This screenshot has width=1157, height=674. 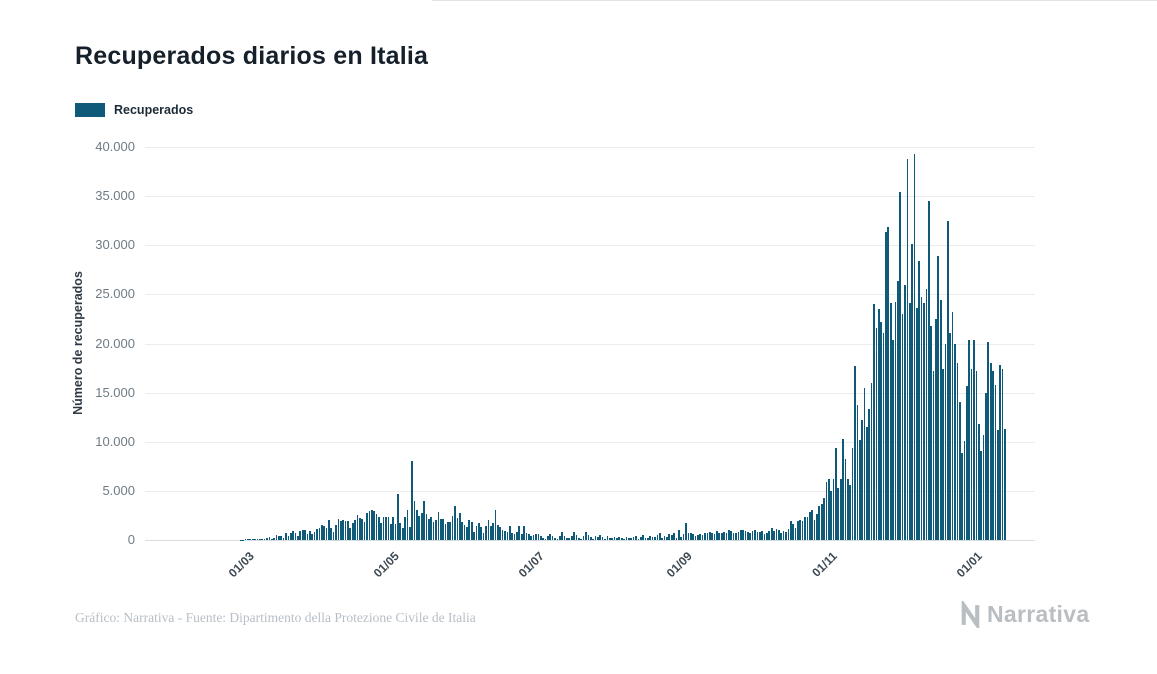 I want to click on legend-label: Recuperados, so click(x=154, y=110).